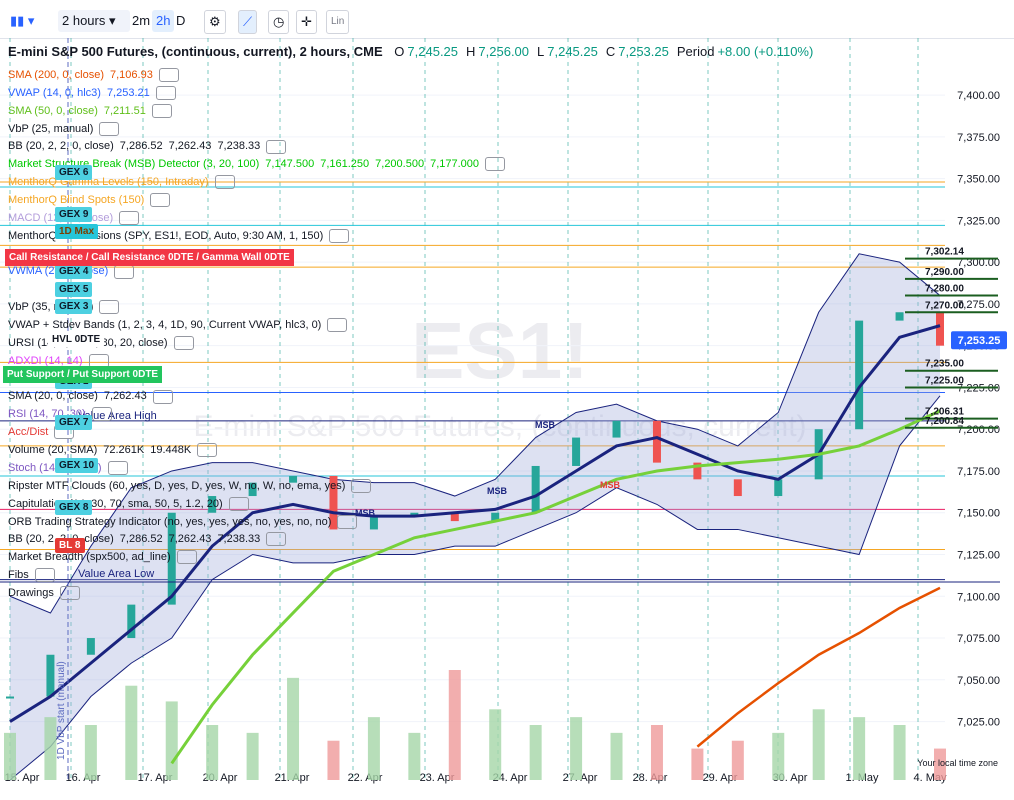 The height and width of the screenshot is (800, 1014). What do you see at coordinates (455, 164) in the screenshot?
I see `indicator-value: 7,177.000` at bounding box center [455, 164].